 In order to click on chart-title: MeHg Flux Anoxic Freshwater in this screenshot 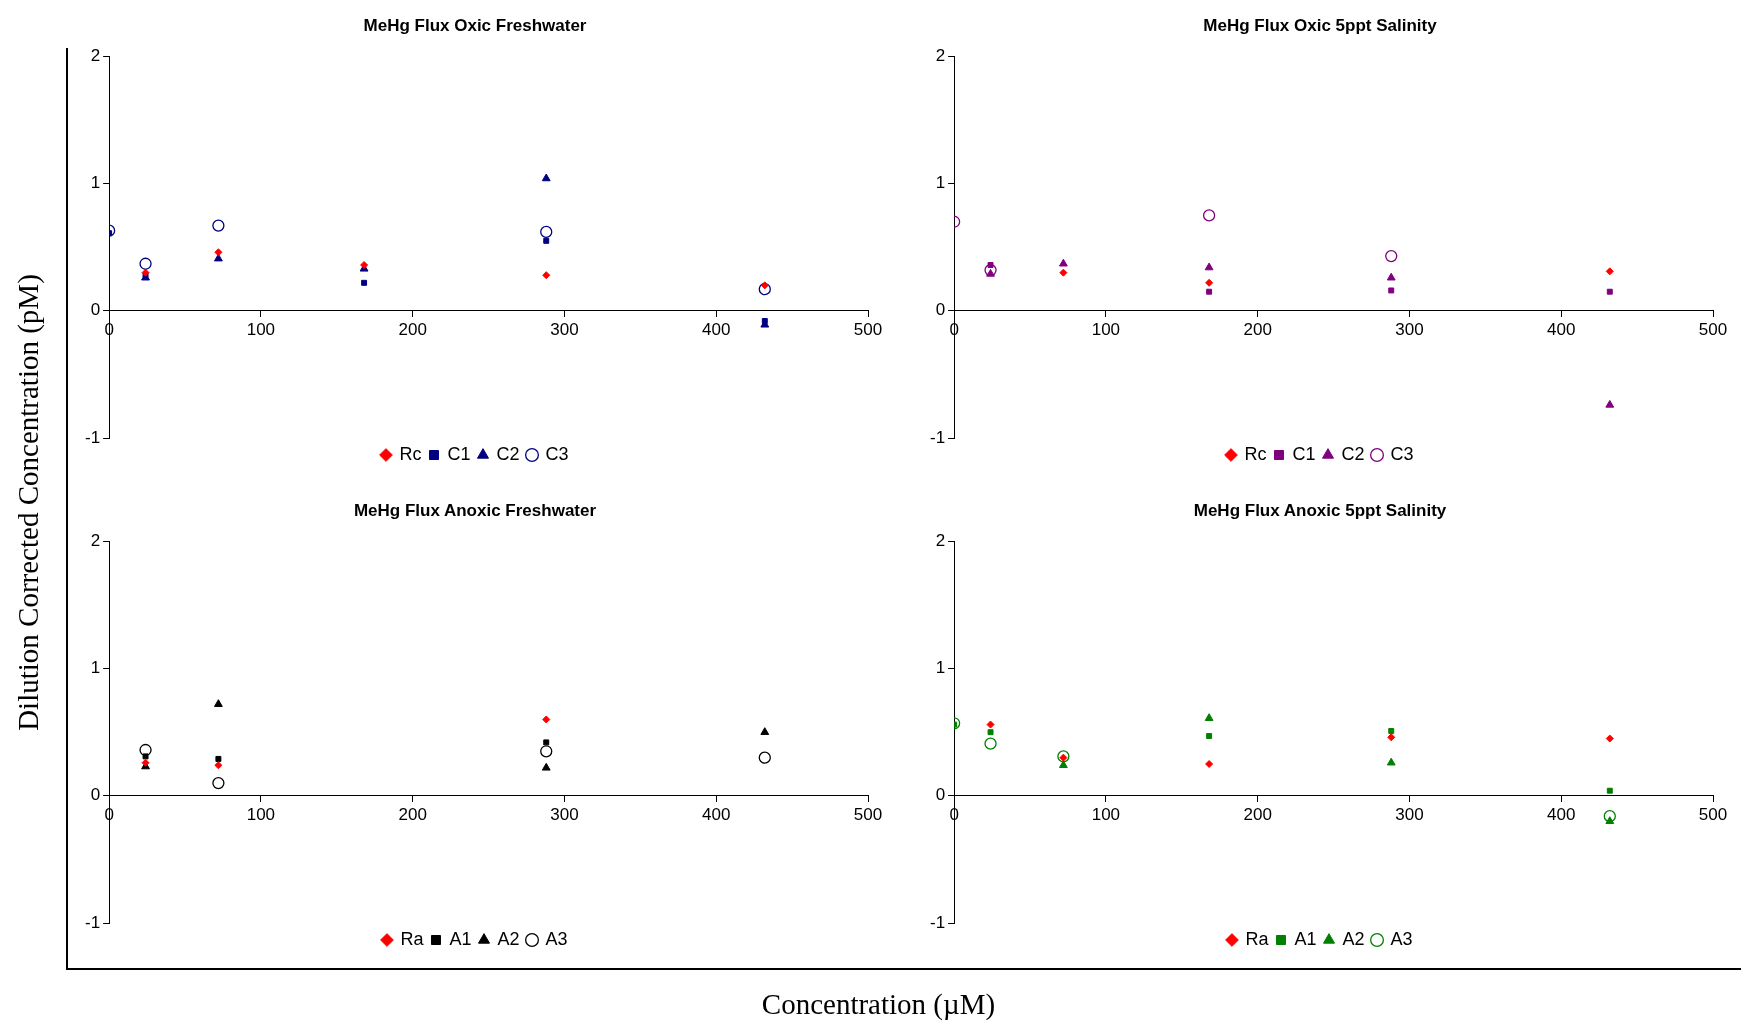, I will do `click(475, 510)`.